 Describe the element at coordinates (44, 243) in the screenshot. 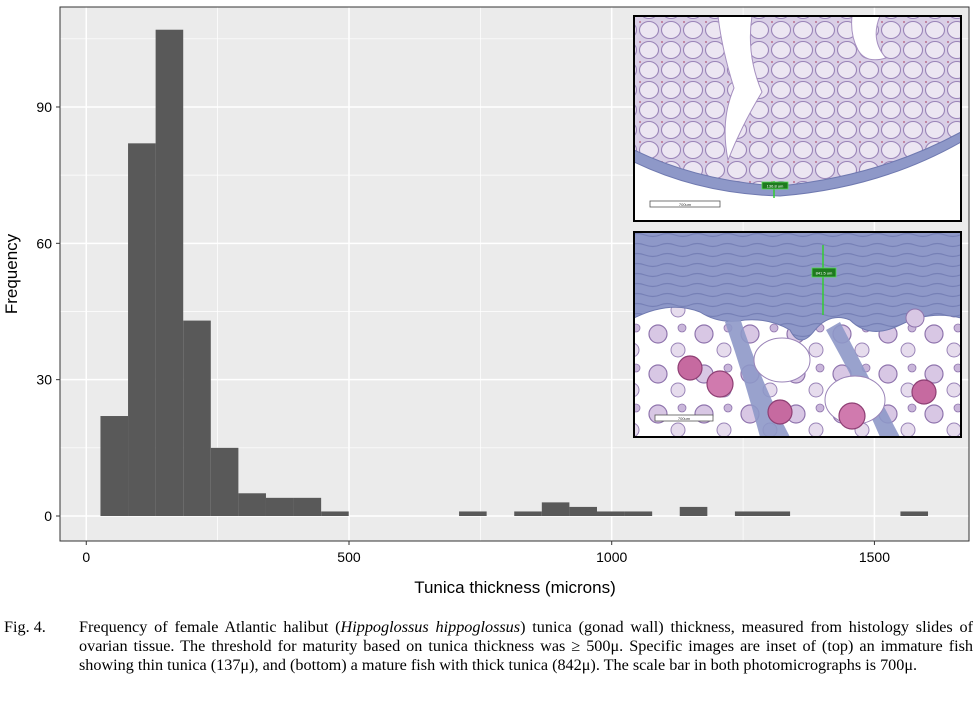

I see `y-tick-label: 60` at that location.